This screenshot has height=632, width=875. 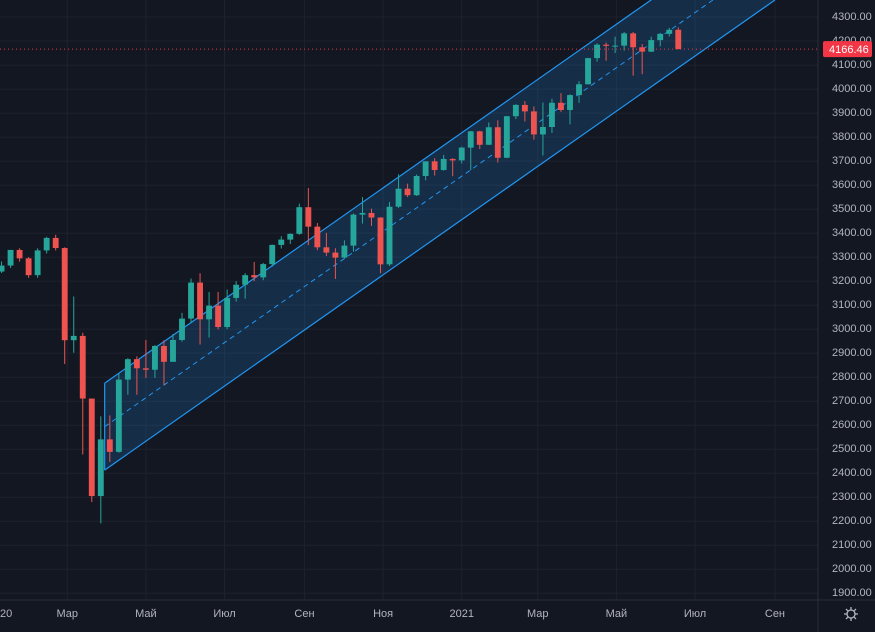 What do you see at coordinates (852, 89) in the screenshot?
I see `y-tick-label: 4000.00` at bounding box center [852, 89].